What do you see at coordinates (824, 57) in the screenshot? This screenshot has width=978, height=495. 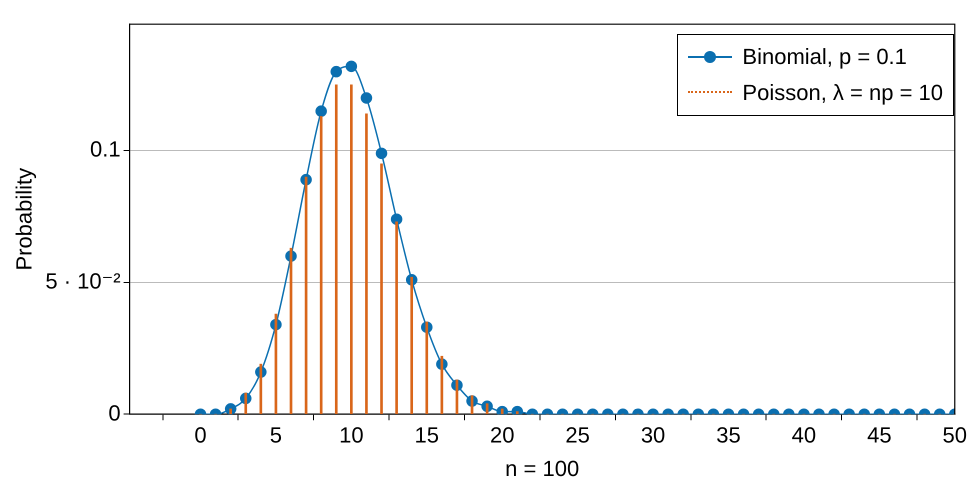 I see `legend-label: Binomial, p = 0.1` at bounding box center [824, 57].